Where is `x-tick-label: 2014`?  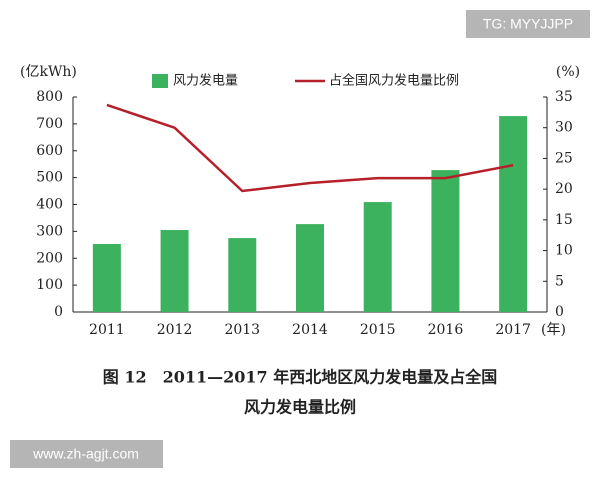 x-tick-label: 2014 is located at coordinates (310, 330).